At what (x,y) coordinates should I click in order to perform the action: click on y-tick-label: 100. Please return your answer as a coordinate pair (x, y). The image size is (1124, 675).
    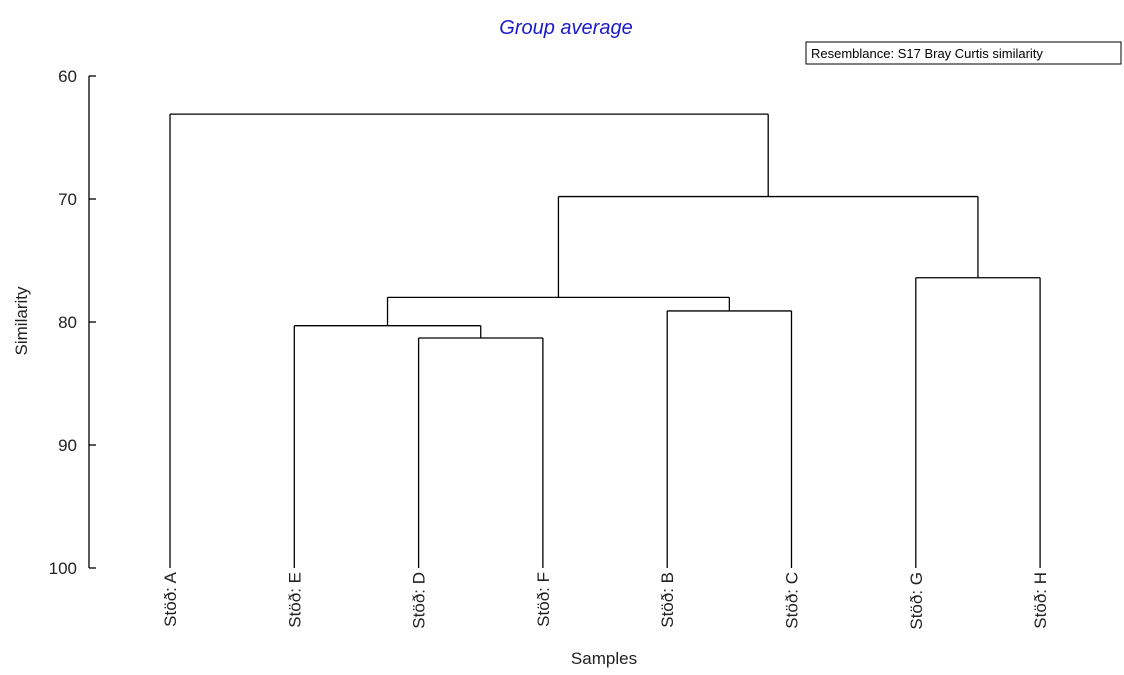
    Looking at the image, I should click on (63, 568).